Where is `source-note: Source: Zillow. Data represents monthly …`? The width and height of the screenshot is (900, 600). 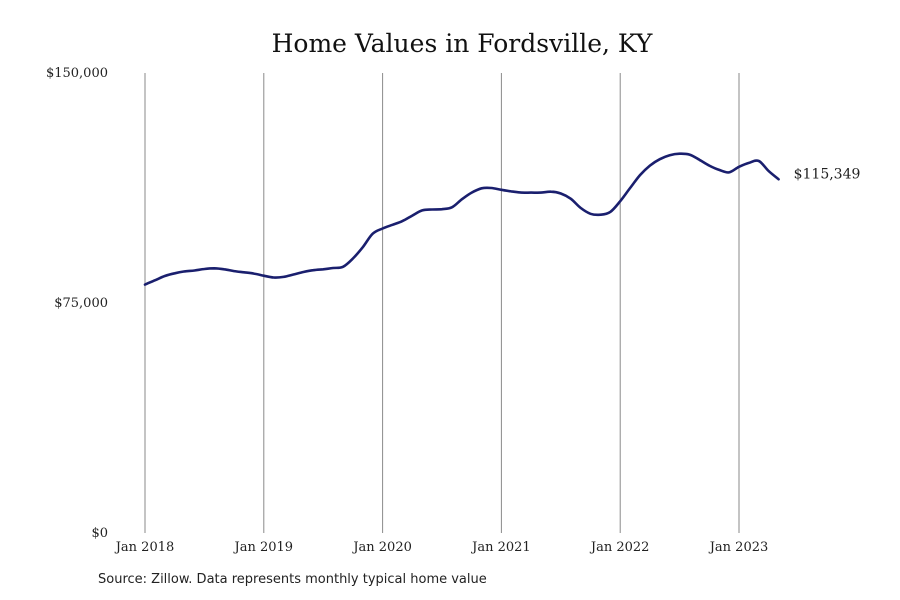 source-note: Source: Zillow. Data represents monthly … is located at coordinates (292, 579).